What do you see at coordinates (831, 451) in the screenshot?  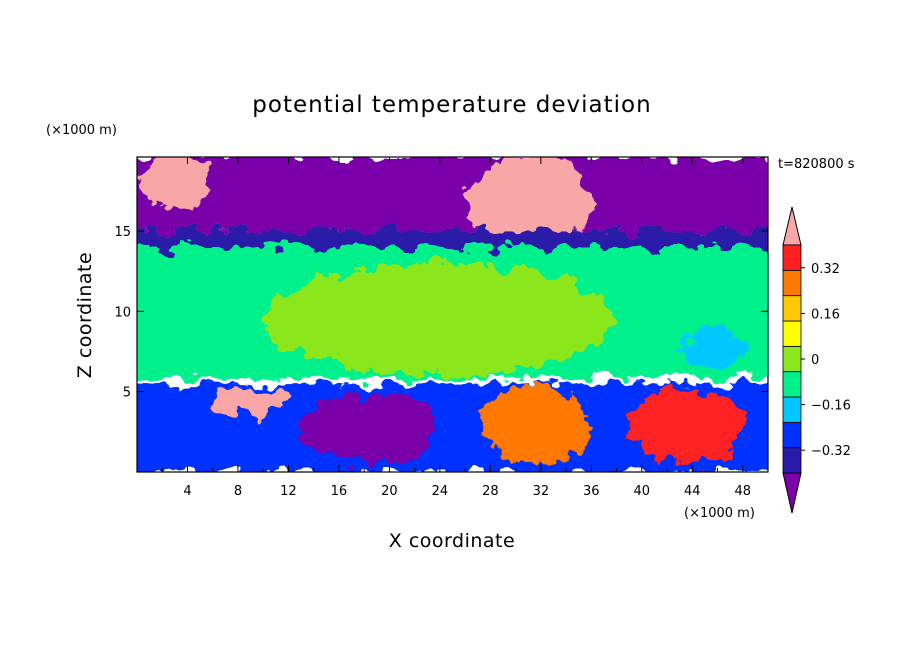 I see `colorbar-label: −0.32` at bounding box center [831, 451].